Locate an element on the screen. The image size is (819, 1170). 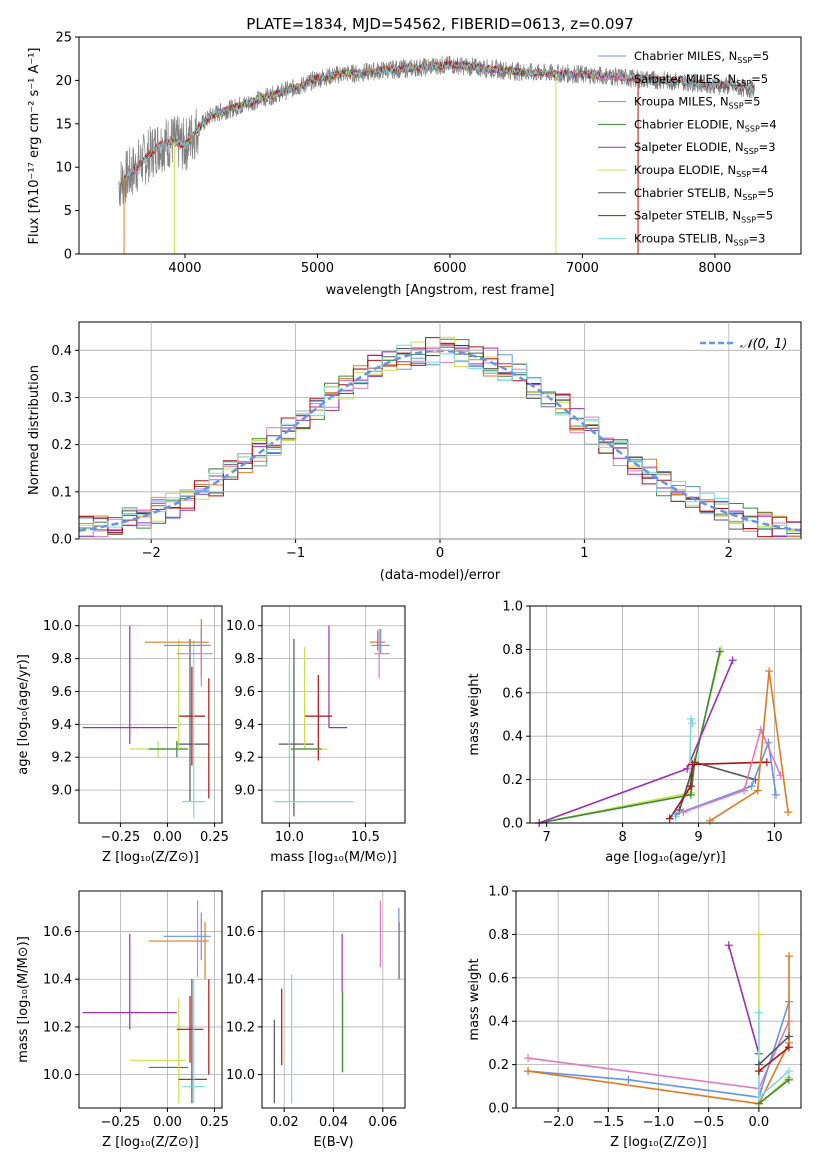
legend-label-text: Chabrier STELIB, N is located at coordinates (688, 193).